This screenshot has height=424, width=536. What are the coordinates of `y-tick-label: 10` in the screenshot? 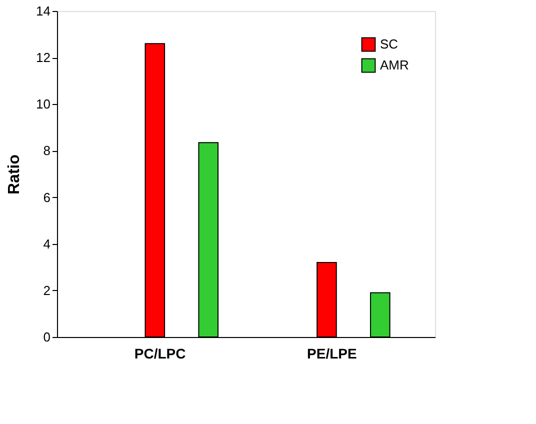 It's located at (43, 104).